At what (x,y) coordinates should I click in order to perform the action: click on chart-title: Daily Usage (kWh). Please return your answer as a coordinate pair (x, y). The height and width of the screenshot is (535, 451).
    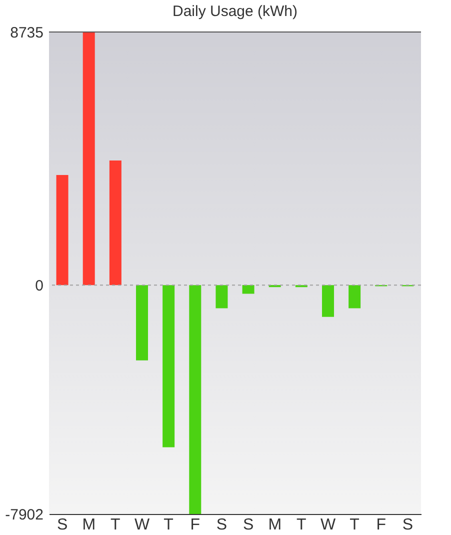
    Looking at the image, I should click on (235, 11).